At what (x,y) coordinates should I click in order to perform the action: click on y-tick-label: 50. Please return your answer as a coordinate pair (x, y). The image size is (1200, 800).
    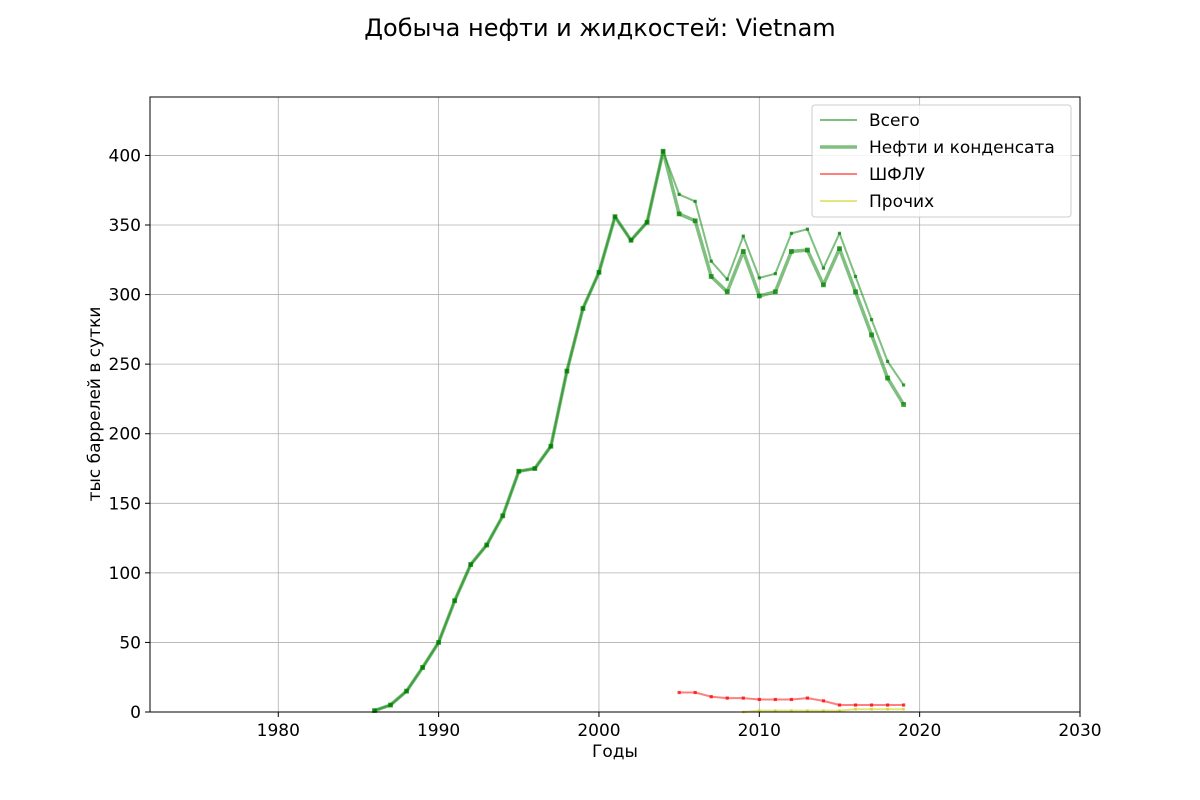
    Looking at the image, I should click on (130, 643).